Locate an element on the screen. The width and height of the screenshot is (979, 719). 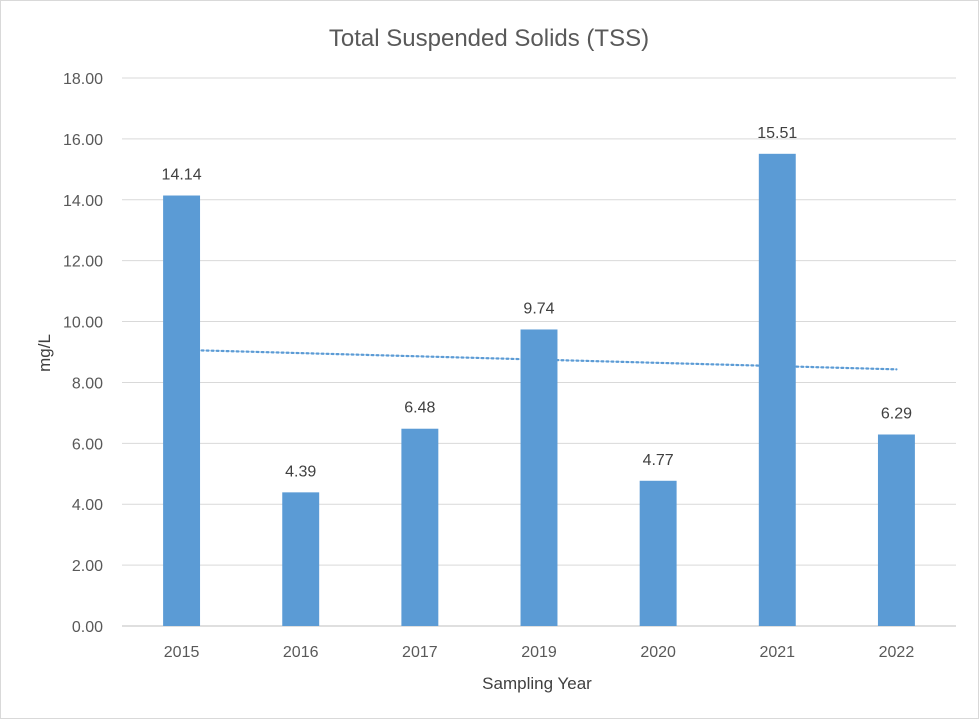
x-tick-label: 2015 is located at coordinates (182, 652).